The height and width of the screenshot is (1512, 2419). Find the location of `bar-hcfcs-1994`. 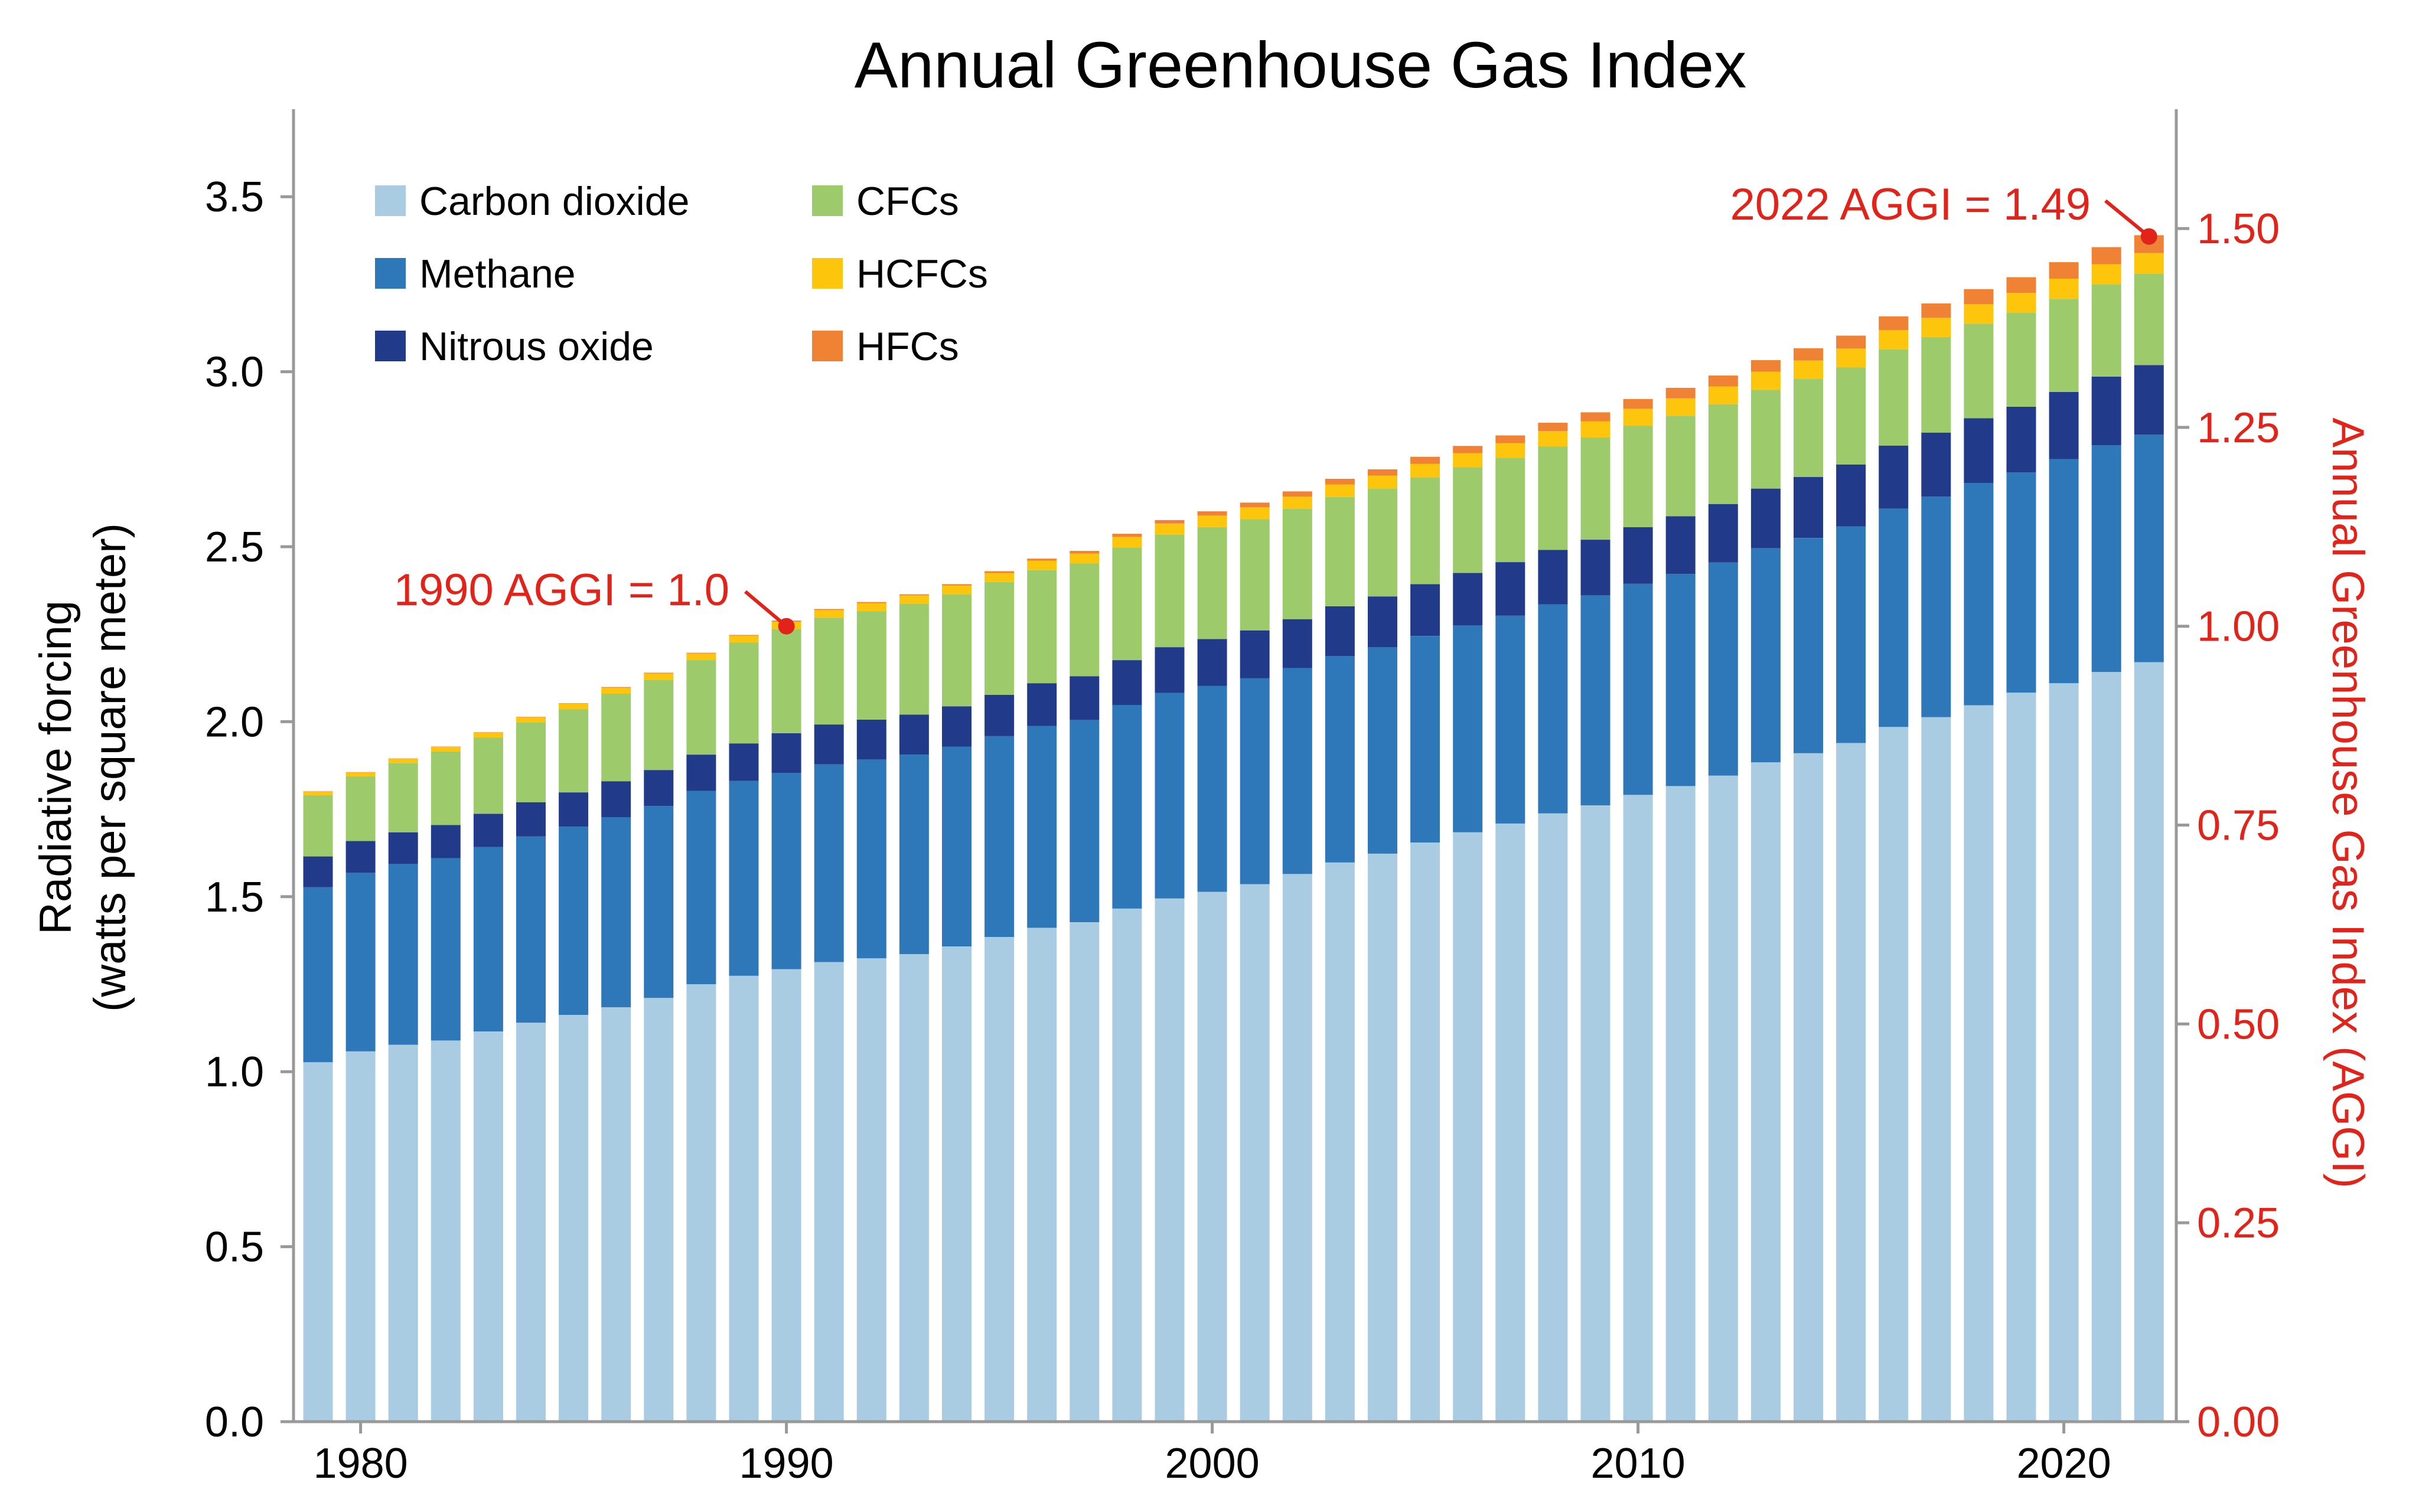

bar-hcfcs-1994 is located at coordinates (956, 590).